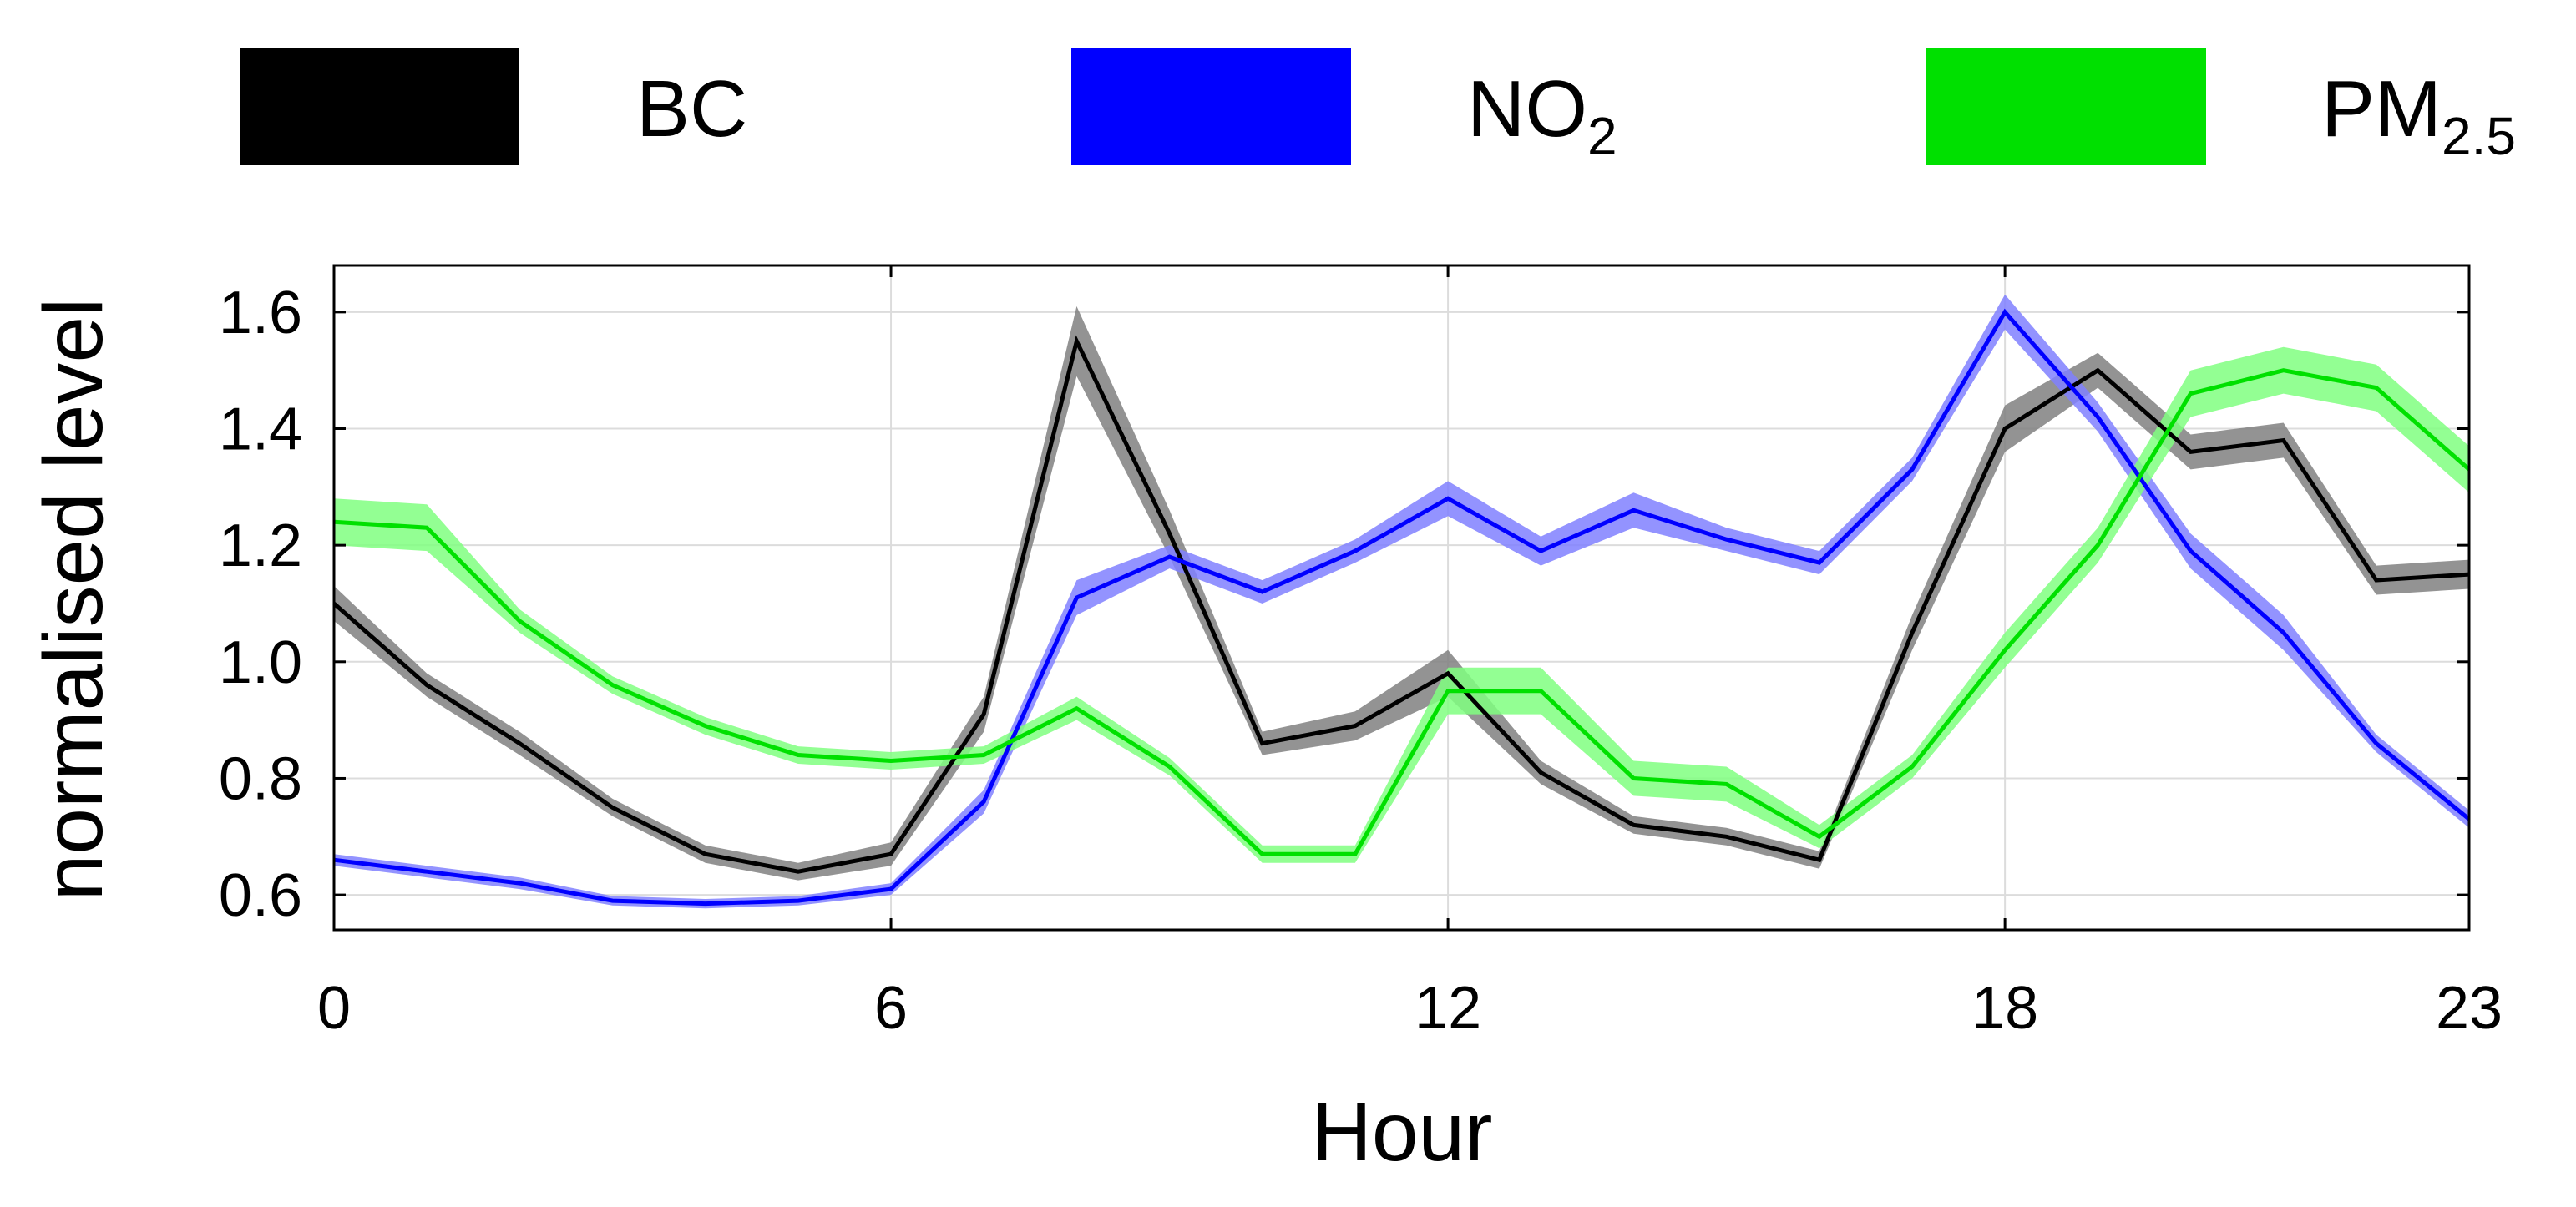 The width and height of the screenshot is (2576, 1207). I want to click on y-tick-label: 1.6, so click(260, 313).